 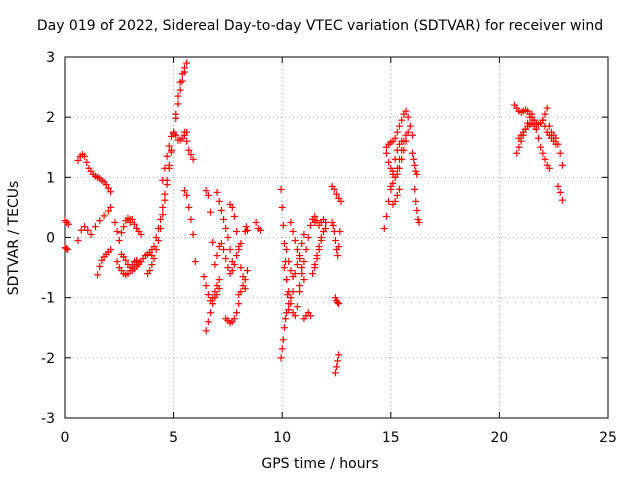 I want to click on y-tick-label: 2, so click(x=50, y=118).